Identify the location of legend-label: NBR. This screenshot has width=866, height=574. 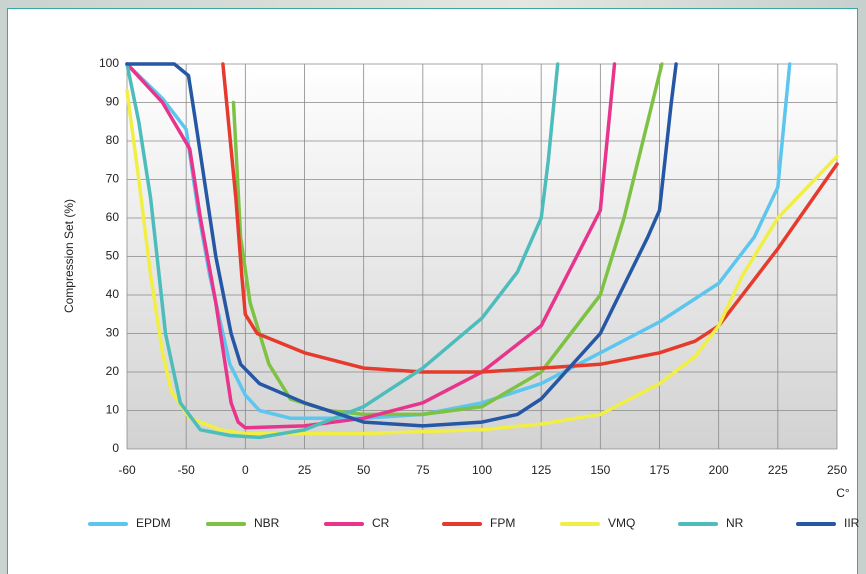
(267, 523).